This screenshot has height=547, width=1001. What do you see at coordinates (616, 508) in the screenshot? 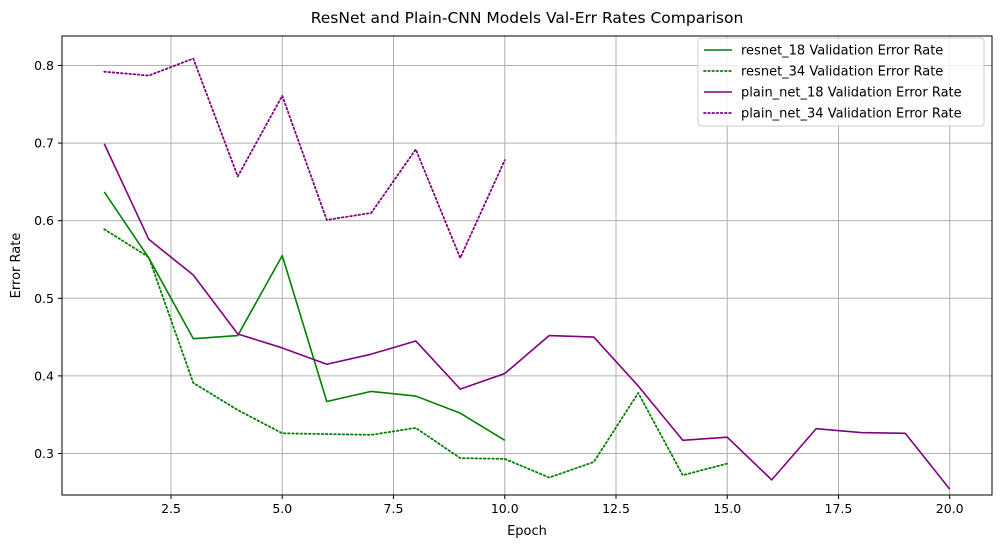
I see `x-tick-label: 12.5` at bounding box center [616, 508].